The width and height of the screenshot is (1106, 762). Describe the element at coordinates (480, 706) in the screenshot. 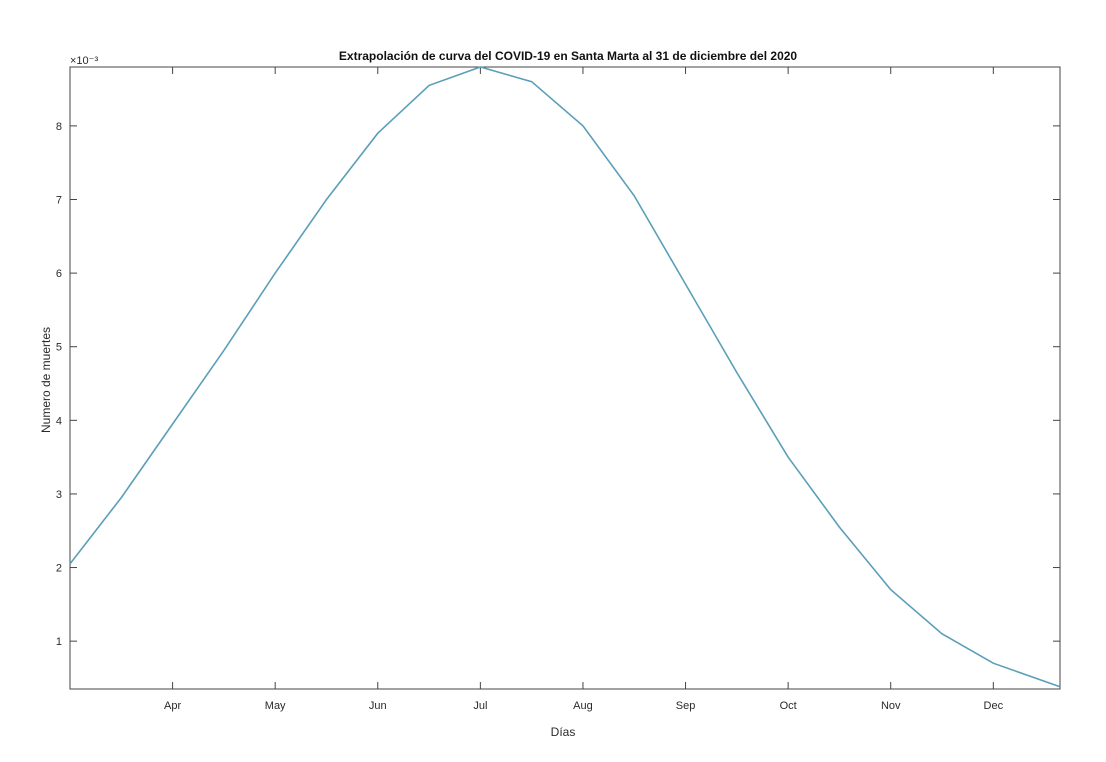

I see `x-tick-label: Jul` at that location.